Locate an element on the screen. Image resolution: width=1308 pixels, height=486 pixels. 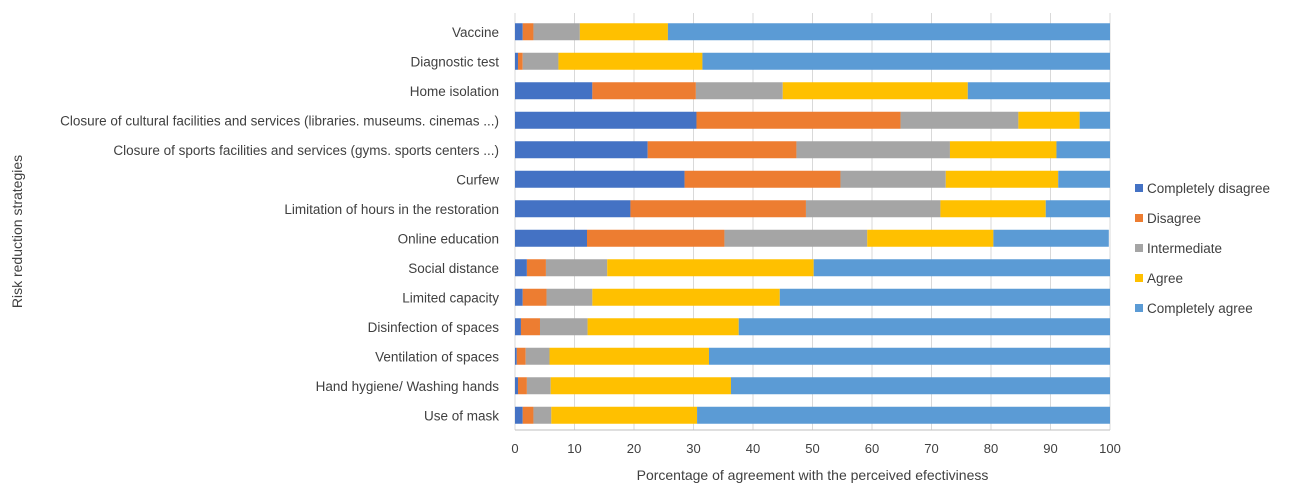
x-tick-label: 80 is located at coordinates (991, 448).